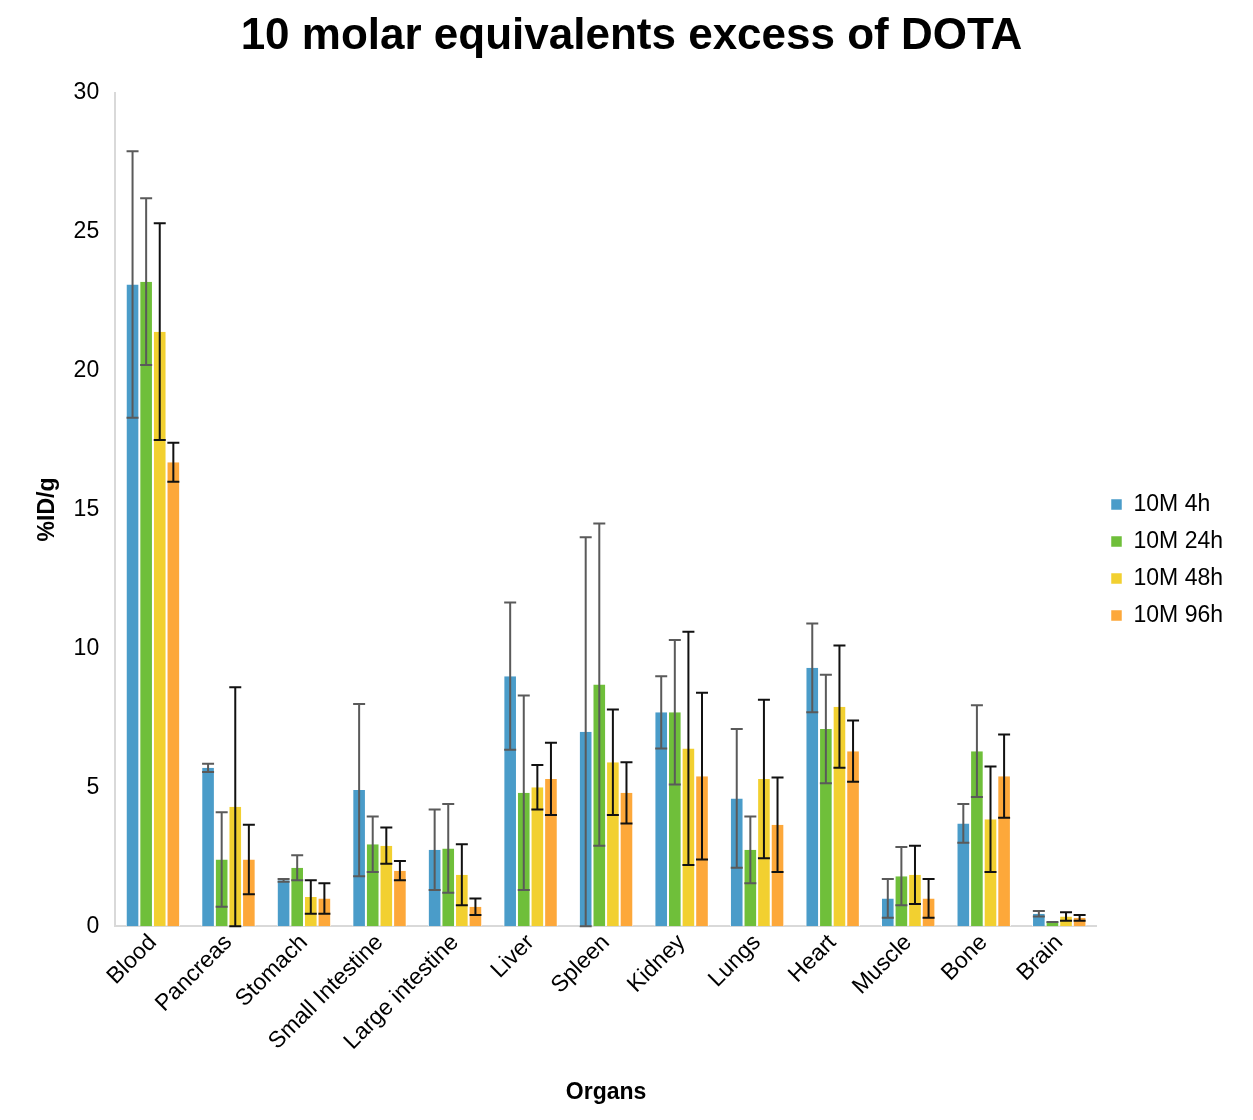  Describe the element at coordinates (1172, 502) in the screenshot. I see `legend-label: 10M 4h` at that location.